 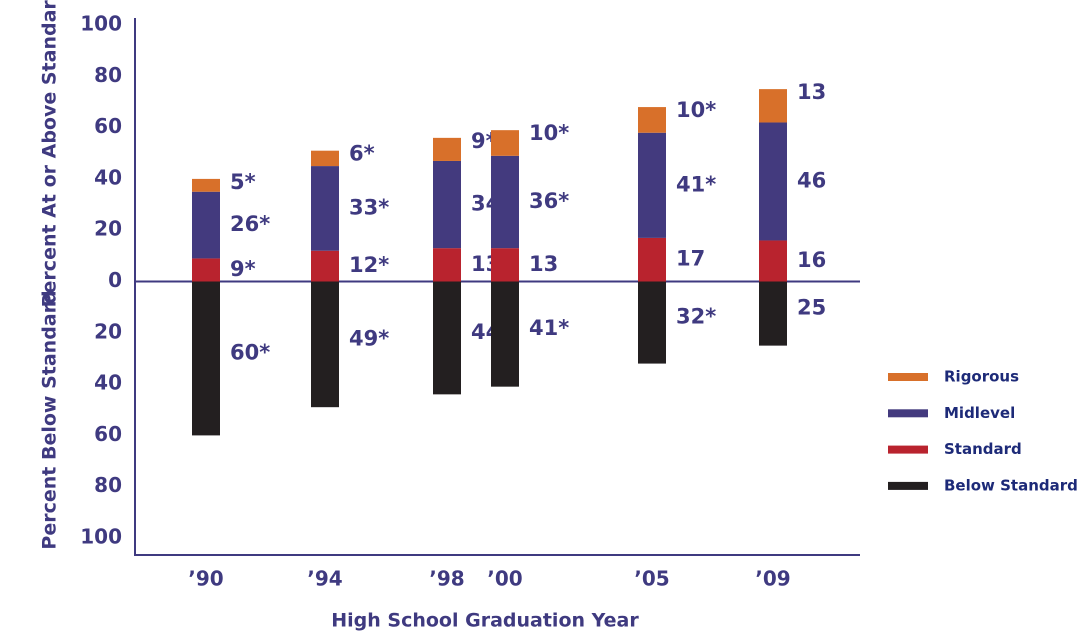 I want to click on y-axis-title-below: Percent Below Standard, so click(x=50, y=419).